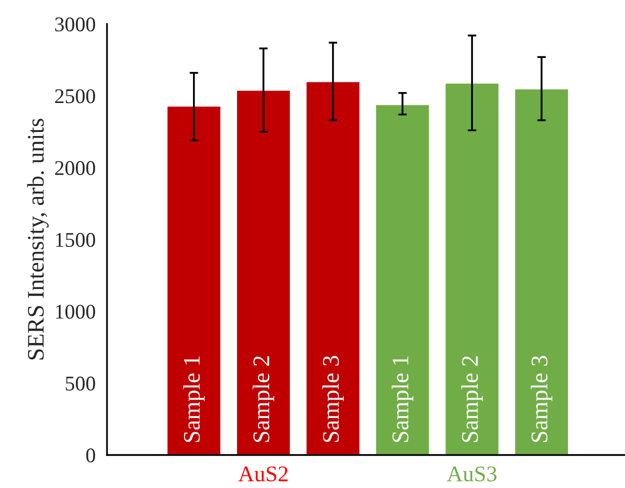  What do you see at coordinates (76, 239) in the screenshot?
I see `y-tick-label: 1500` at bounding box center [76, 239].